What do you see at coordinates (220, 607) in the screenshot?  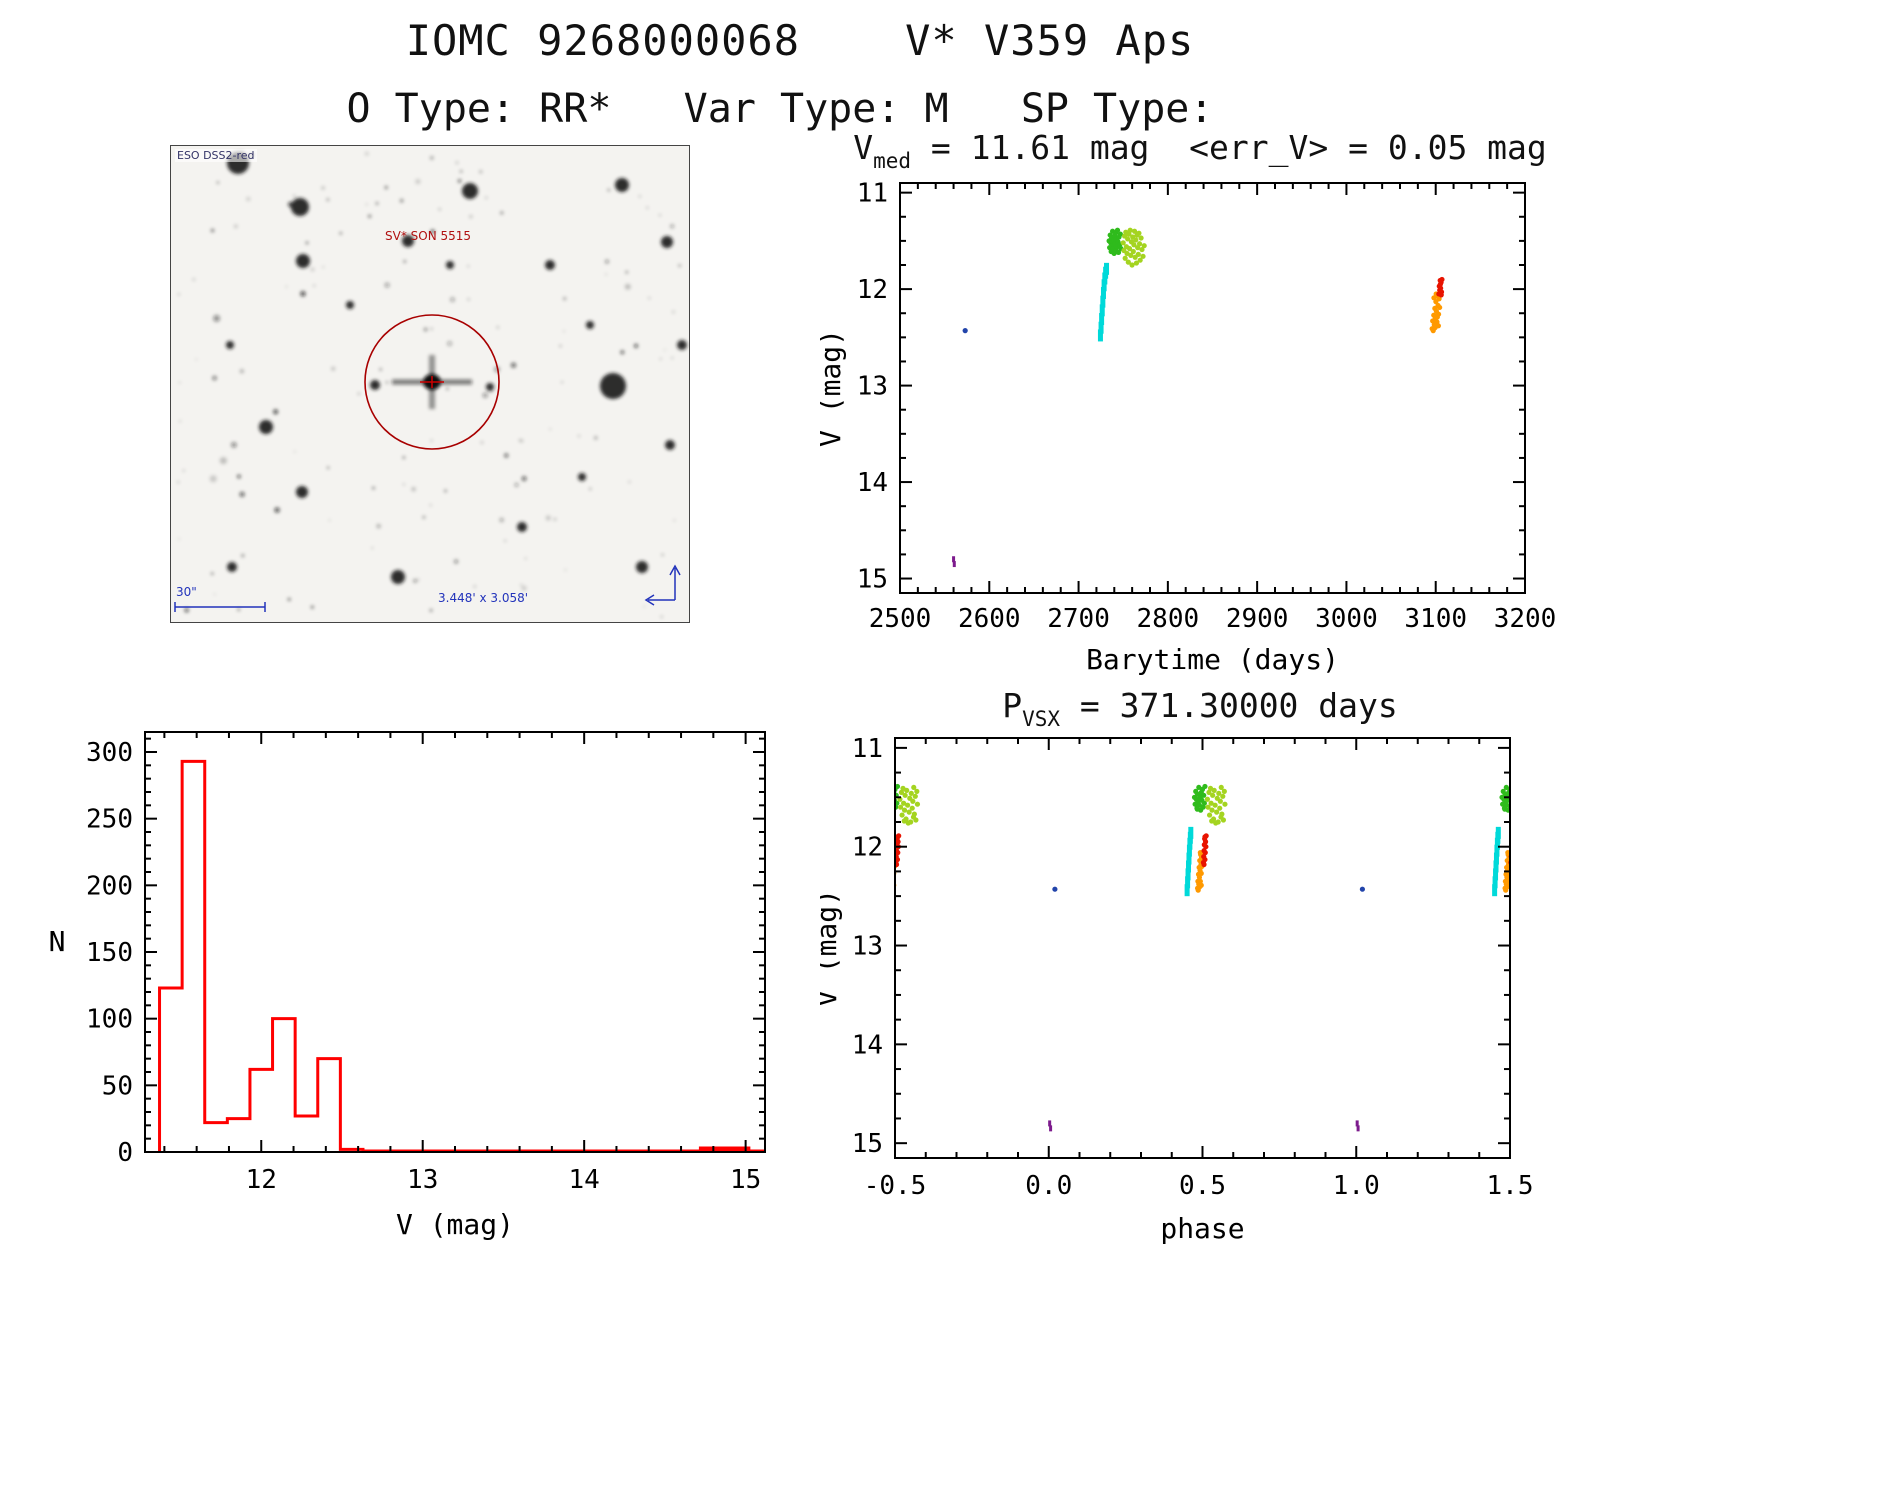 I see `scale-bar` at bounding box center [220, 607].